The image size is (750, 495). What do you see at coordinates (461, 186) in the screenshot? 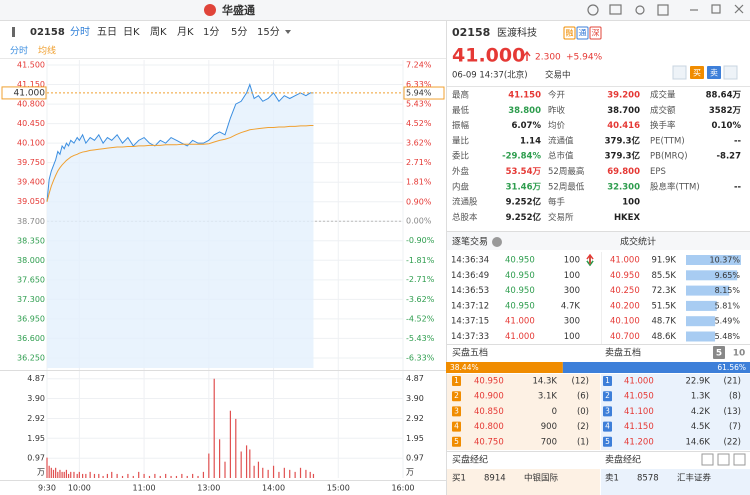
I see `stat-label: 内盘` at bounding box center [461, 186].